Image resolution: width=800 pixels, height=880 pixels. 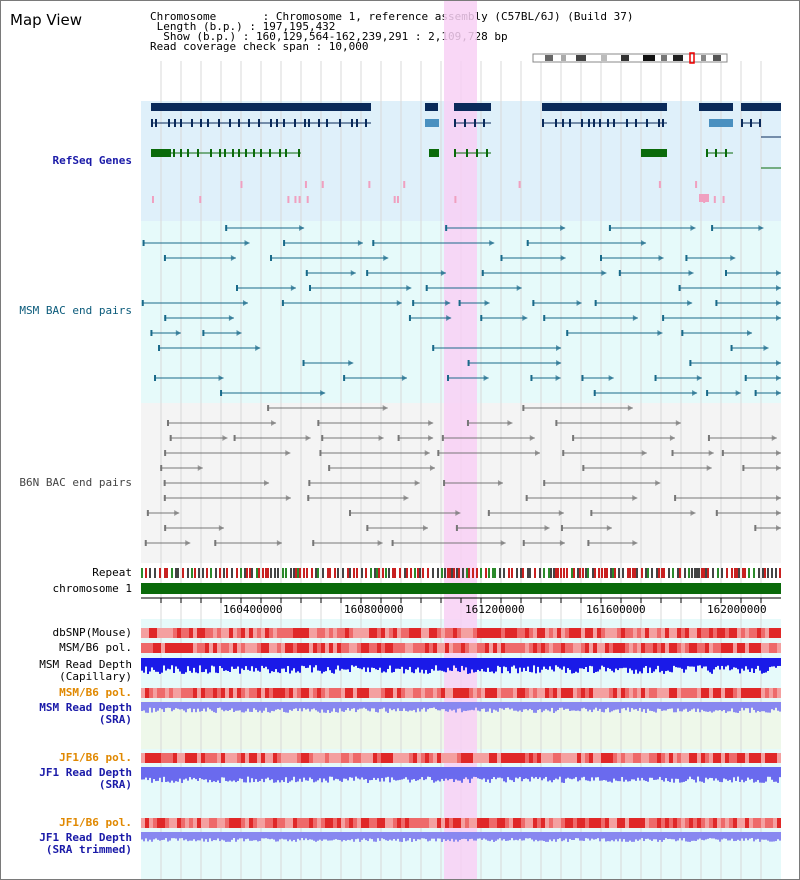 What do you see at coordinates (75, 310) in the screenshot?
I see `track-label-msm-bac: MSM BAC end pairs` at bounding box center [75, 310].